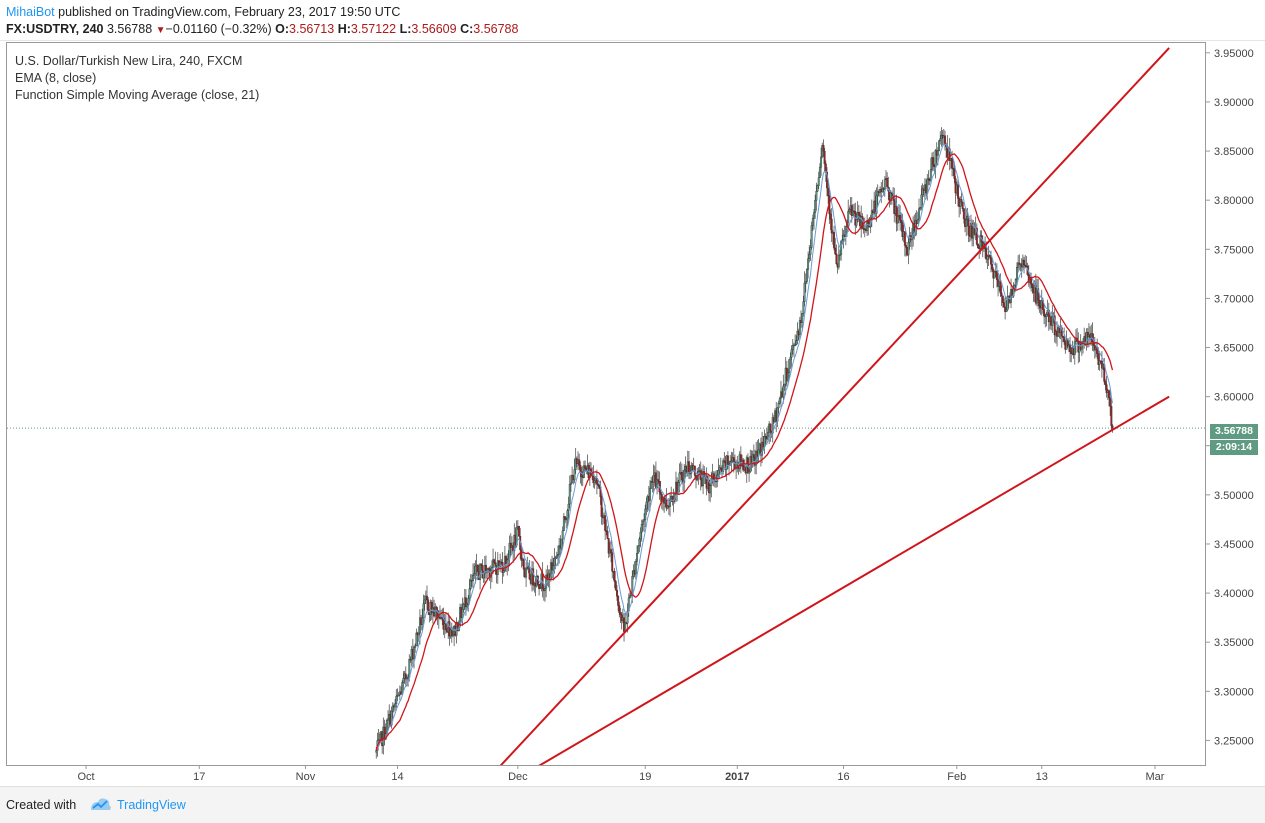  Describe the element at coordinates (41, 805) in the screenshot. I see `created-with-label: Created with` at that location.